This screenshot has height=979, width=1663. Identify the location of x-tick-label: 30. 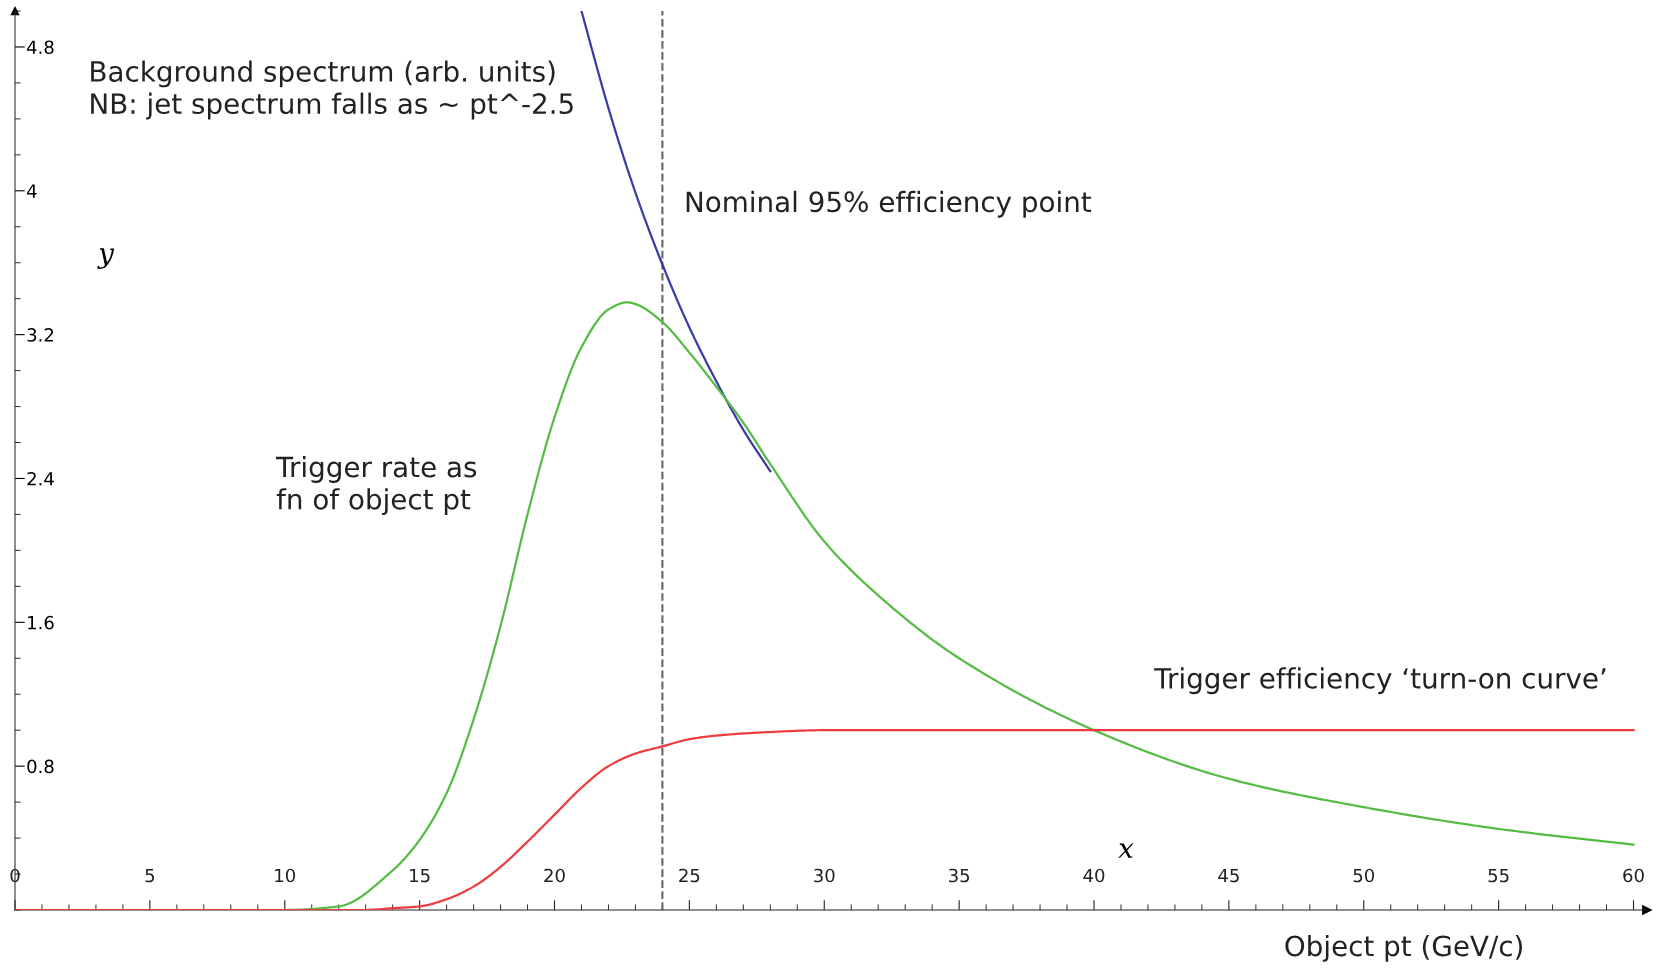
(824, 875).